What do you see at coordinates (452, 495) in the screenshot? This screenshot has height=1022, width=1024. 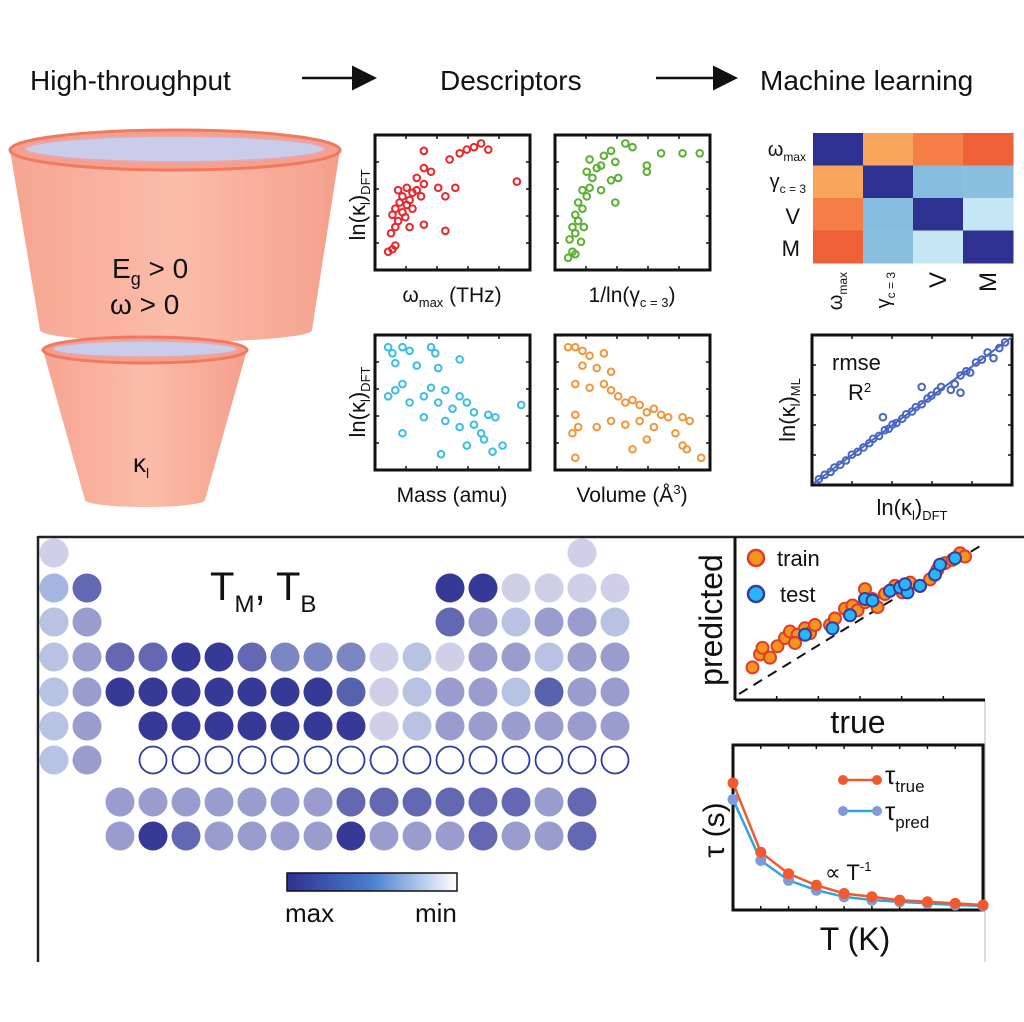 I see `xlabel-mass: Mass (amu)` at bounding box center [452, 495].